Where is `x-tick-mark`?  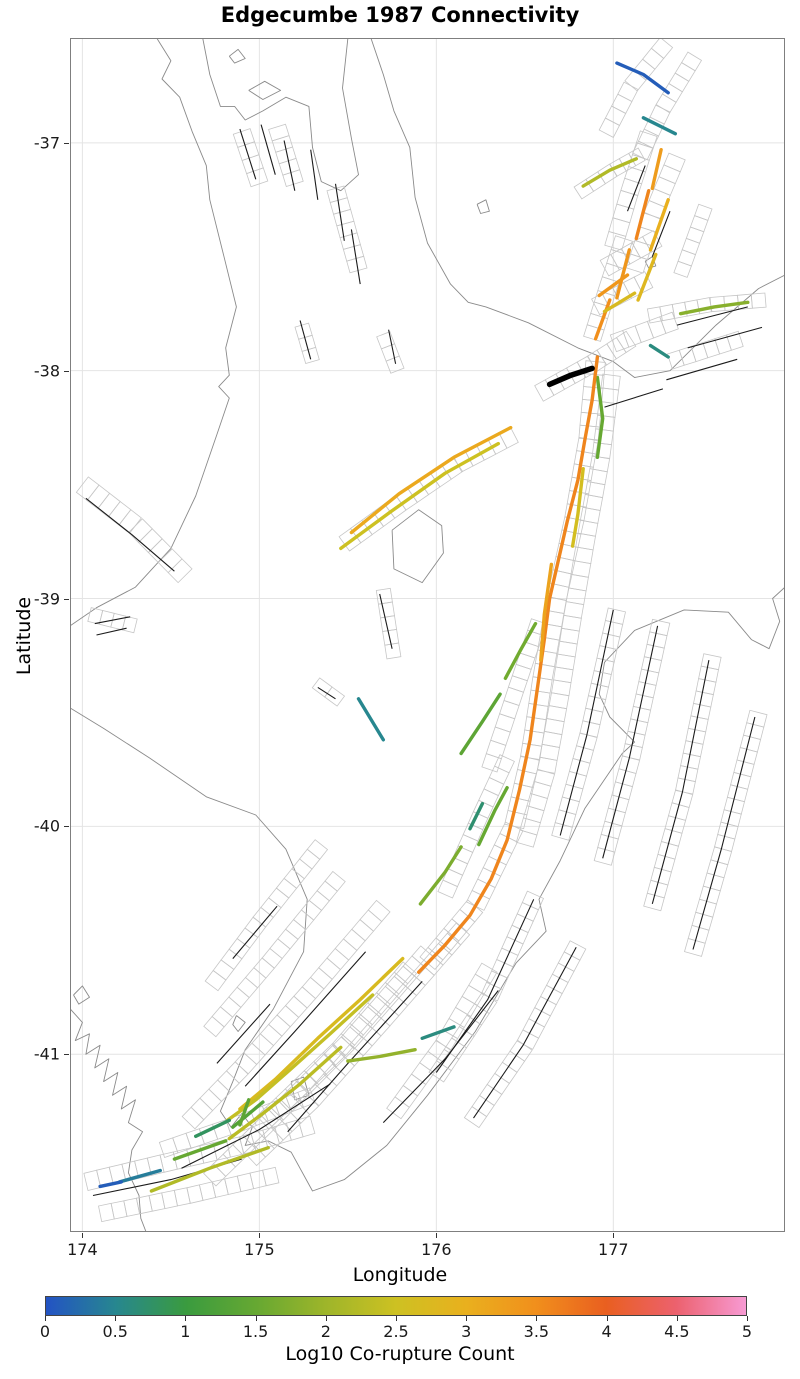
x-tick-mark is located at coordinates (437, 1235).